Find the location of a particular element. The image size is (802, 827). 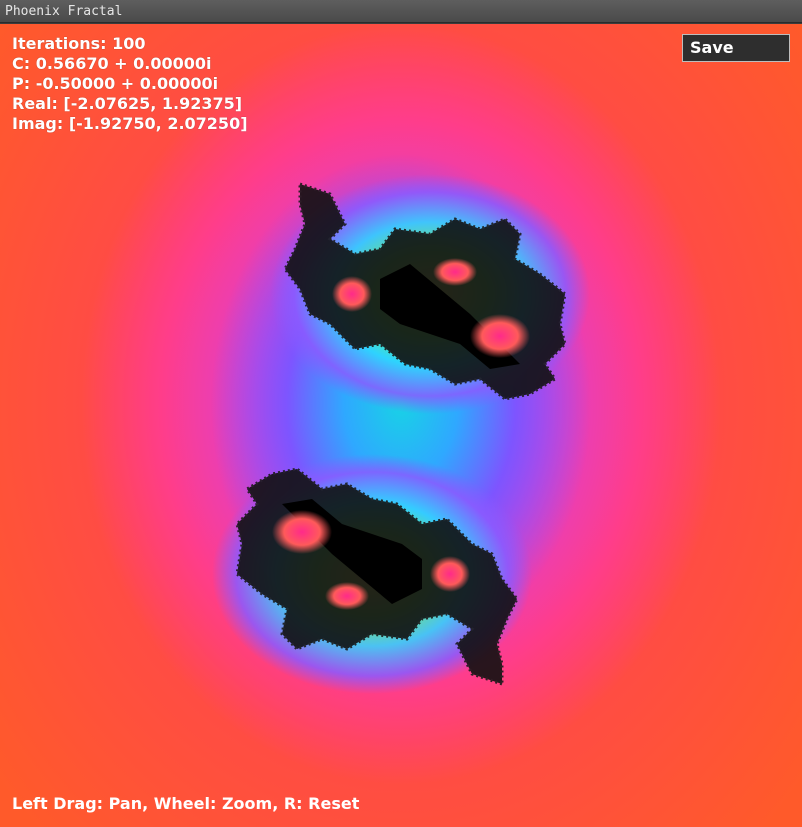

real-range-label: Real: [-2.07625, 1.92375] is located at coordinates (127, 103).